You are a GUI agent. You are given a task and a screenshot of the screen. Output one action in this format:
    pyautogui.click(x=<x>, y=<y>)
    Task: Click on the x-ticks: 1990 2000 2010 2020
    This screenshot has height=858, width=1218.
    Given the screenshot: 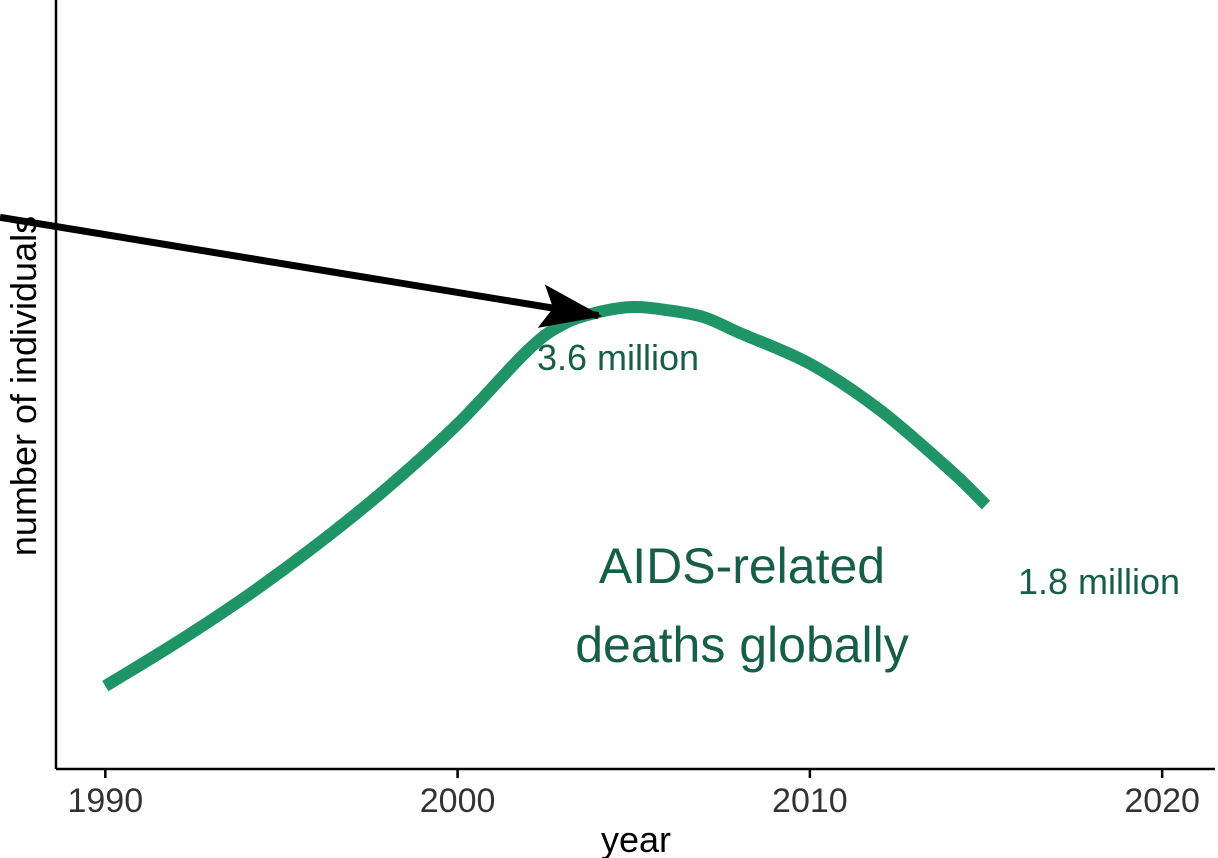 What is the action you would take?
    pyautogui.click(x=633, y=794)
    